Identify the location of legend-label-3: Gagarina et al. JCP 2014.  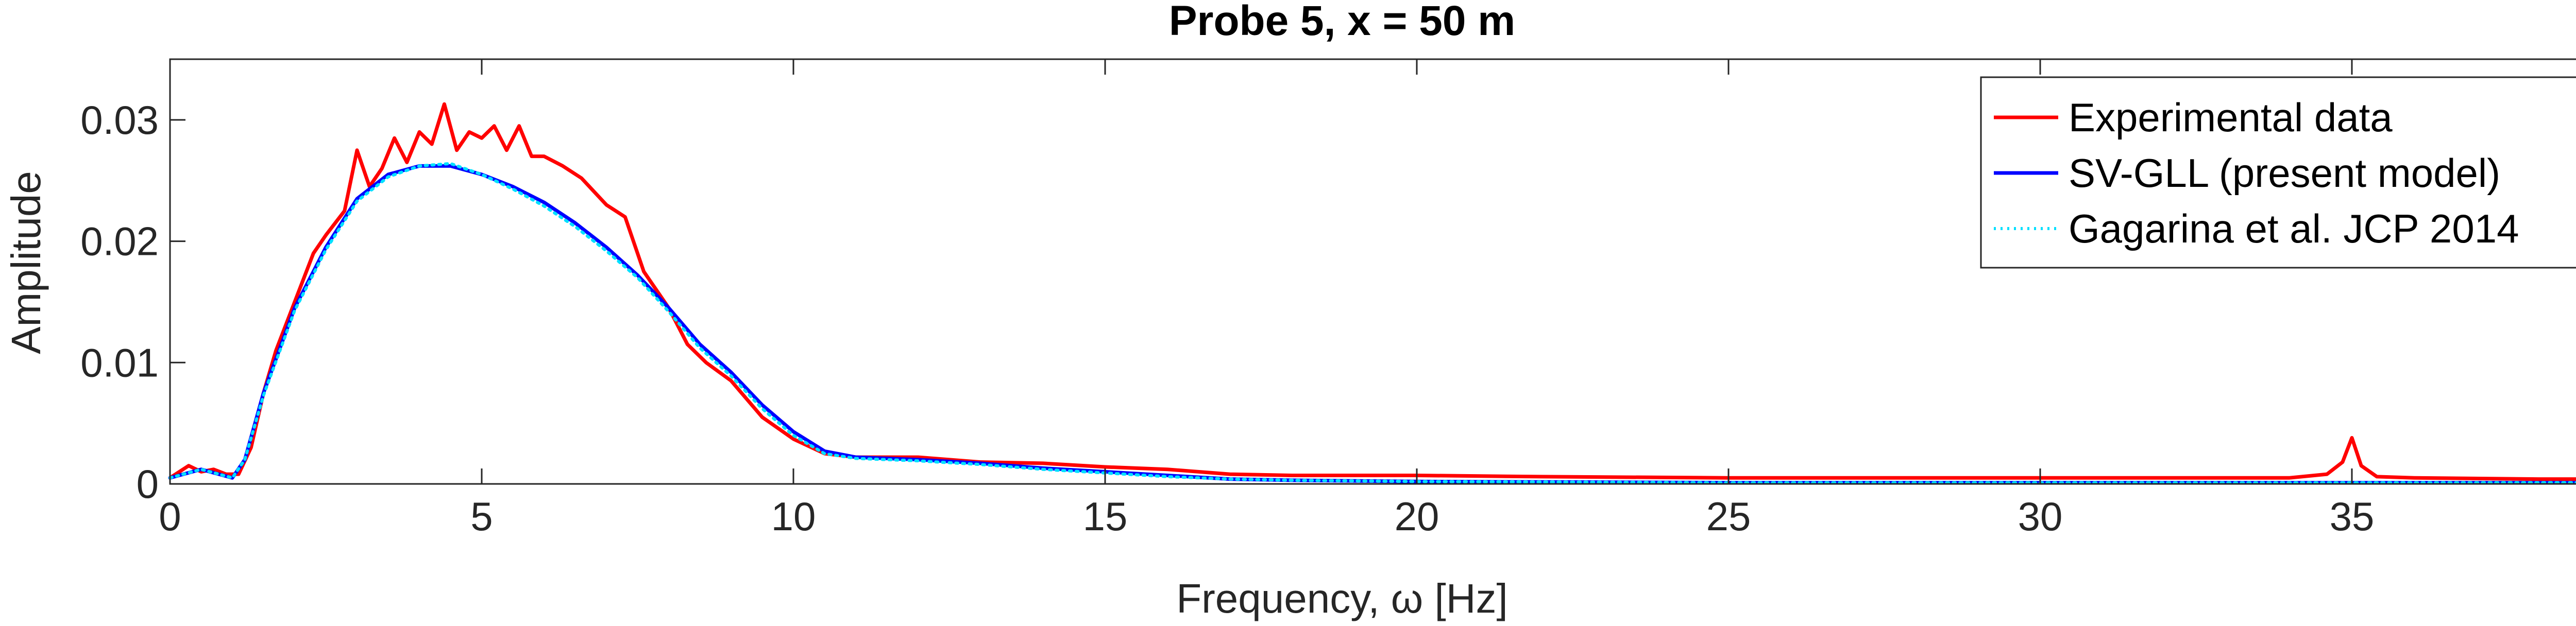
(2294, 228).